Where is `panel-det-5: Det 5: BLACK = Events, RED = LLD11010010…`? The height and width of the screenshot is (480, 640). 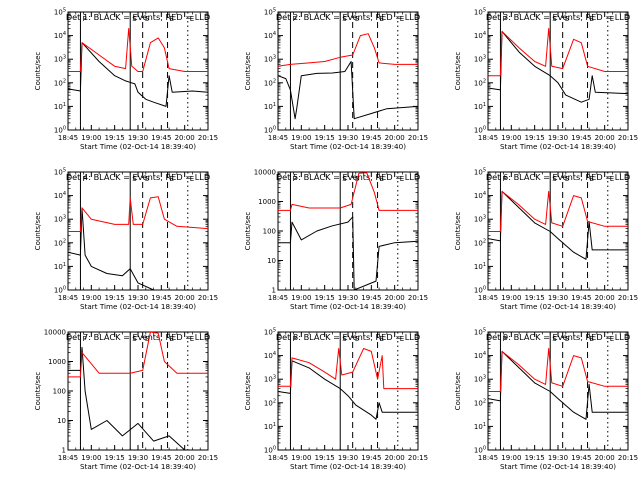
panel-det-5: Det 5: BLACK = Events, RED = LLD11010010… is located at coordinates (336, 240).